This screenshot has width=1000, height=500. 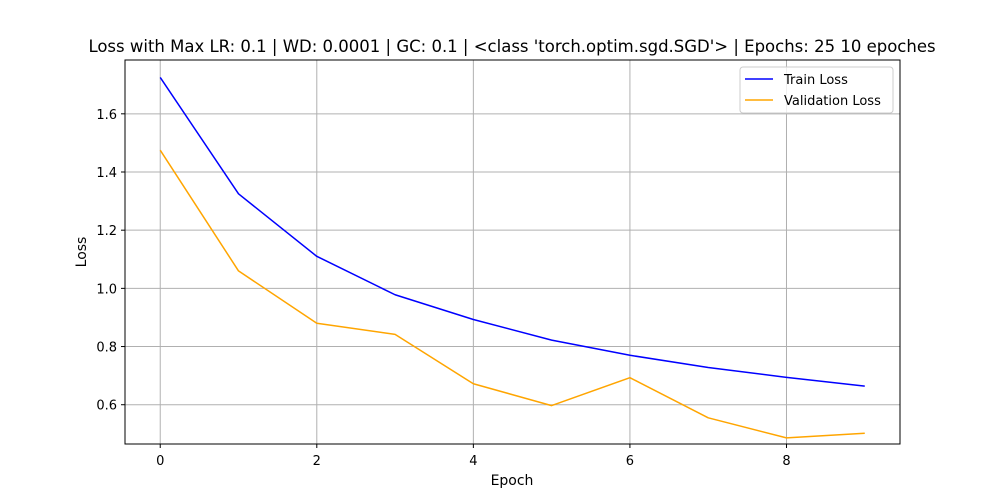 I want to click on y-tick-label: 1.0, so click(x=106, y=289).